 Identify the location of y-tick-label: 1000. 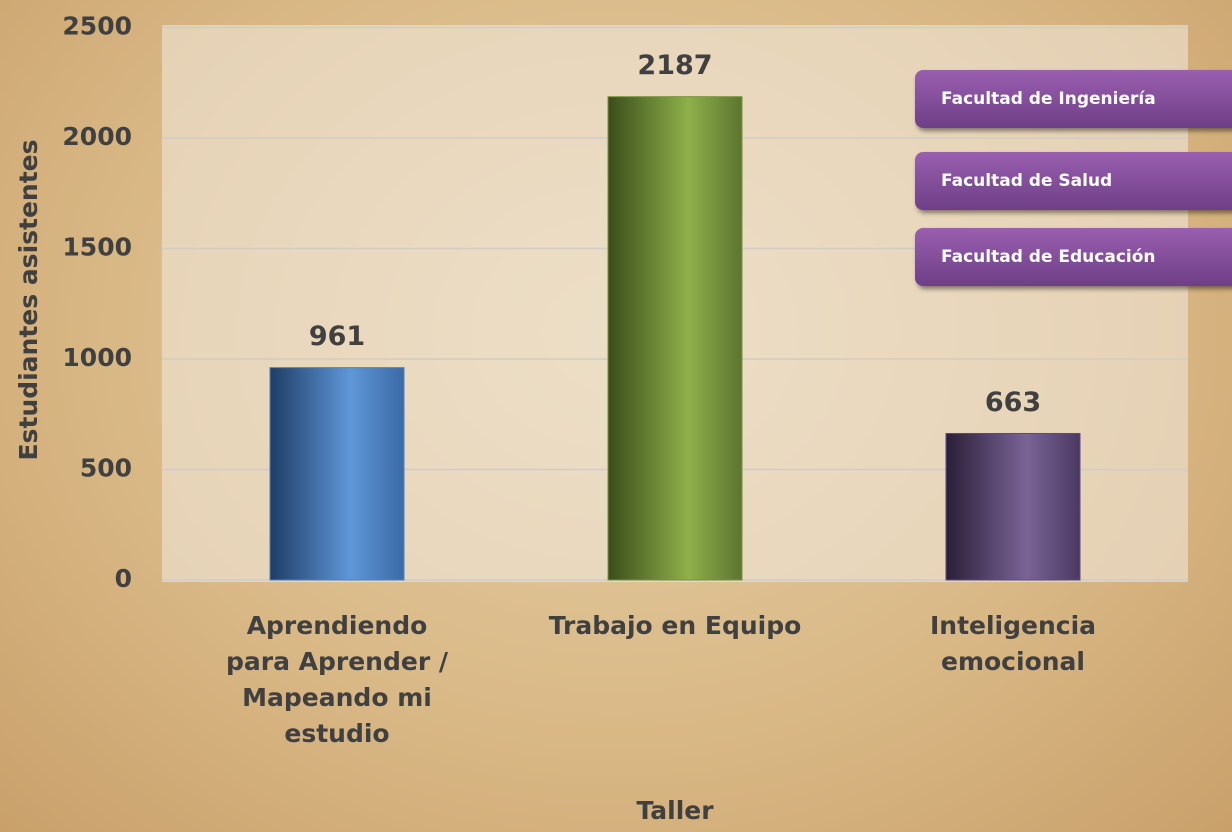
(97, 357).